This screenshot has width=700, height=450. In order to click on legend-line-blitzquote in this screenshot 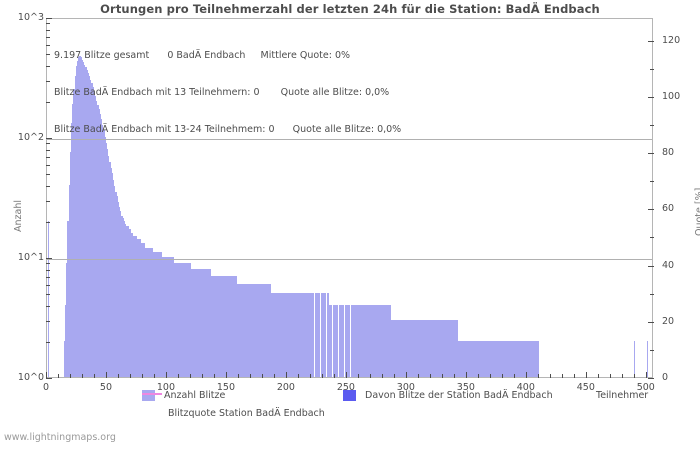, I will do `click(152, 394)`.